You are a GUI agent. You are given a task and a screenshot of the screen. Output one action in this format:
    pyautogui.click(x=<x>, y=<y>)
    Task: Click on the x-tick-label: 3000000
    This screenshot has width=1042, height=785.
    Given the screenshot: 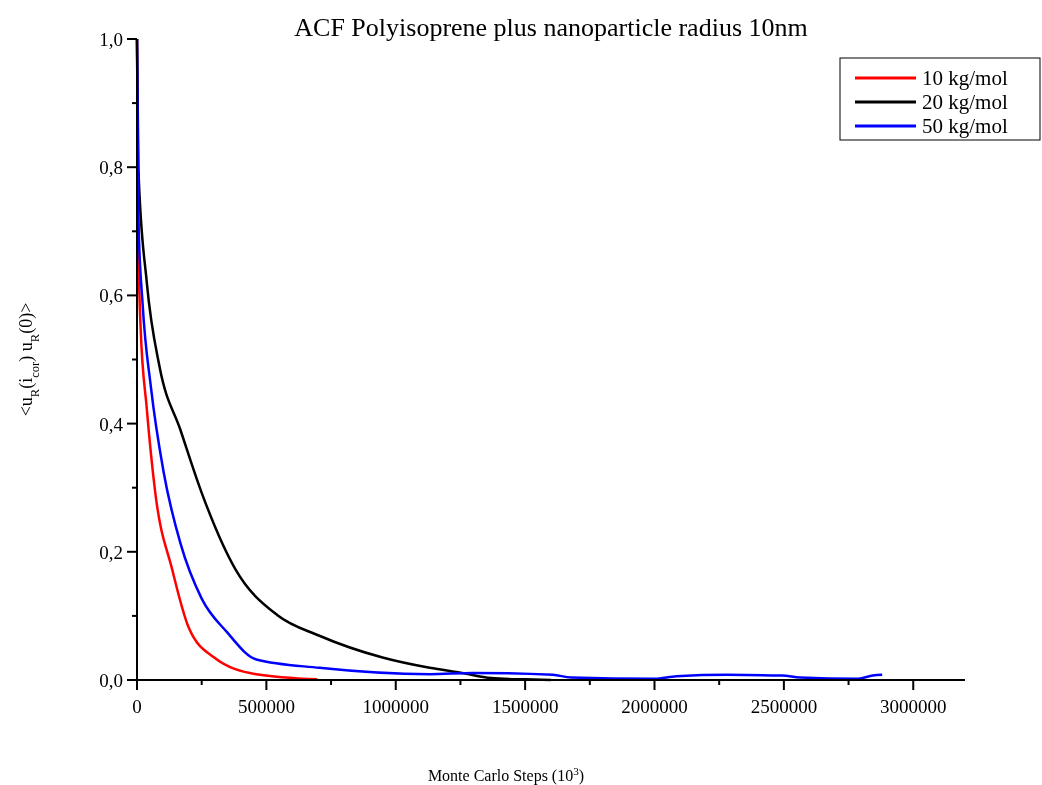 What is the action you would take?
    pyautogui.click(x=913, y=706)
    